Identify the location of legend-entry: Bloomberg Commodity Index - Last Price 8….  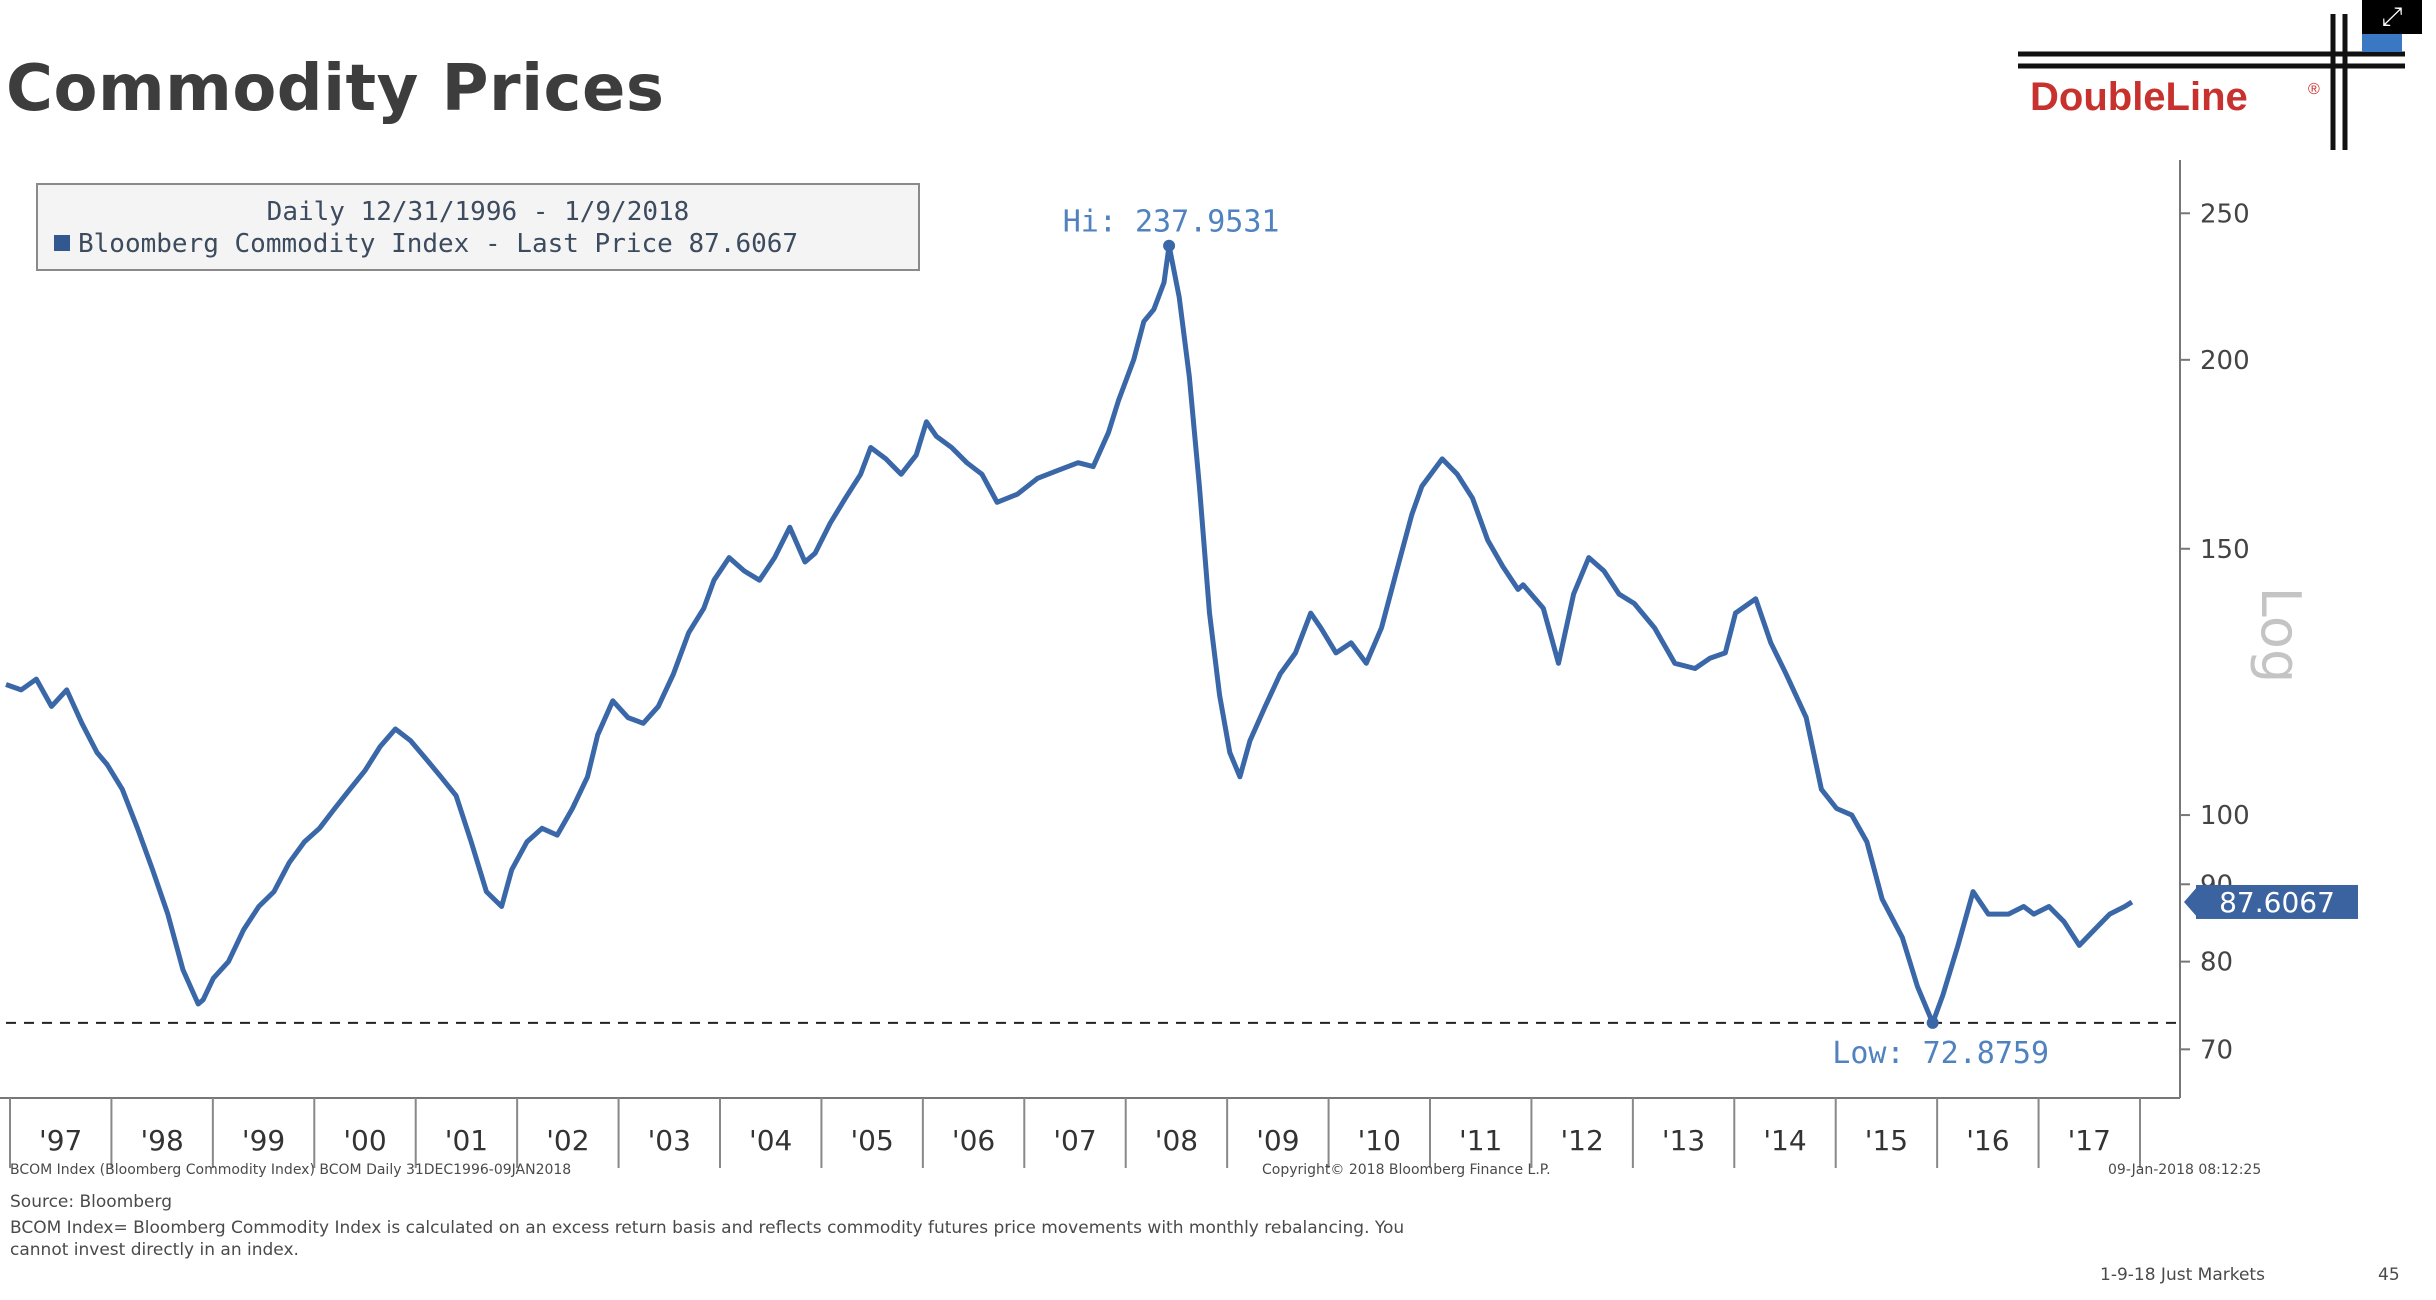
(486, 244).